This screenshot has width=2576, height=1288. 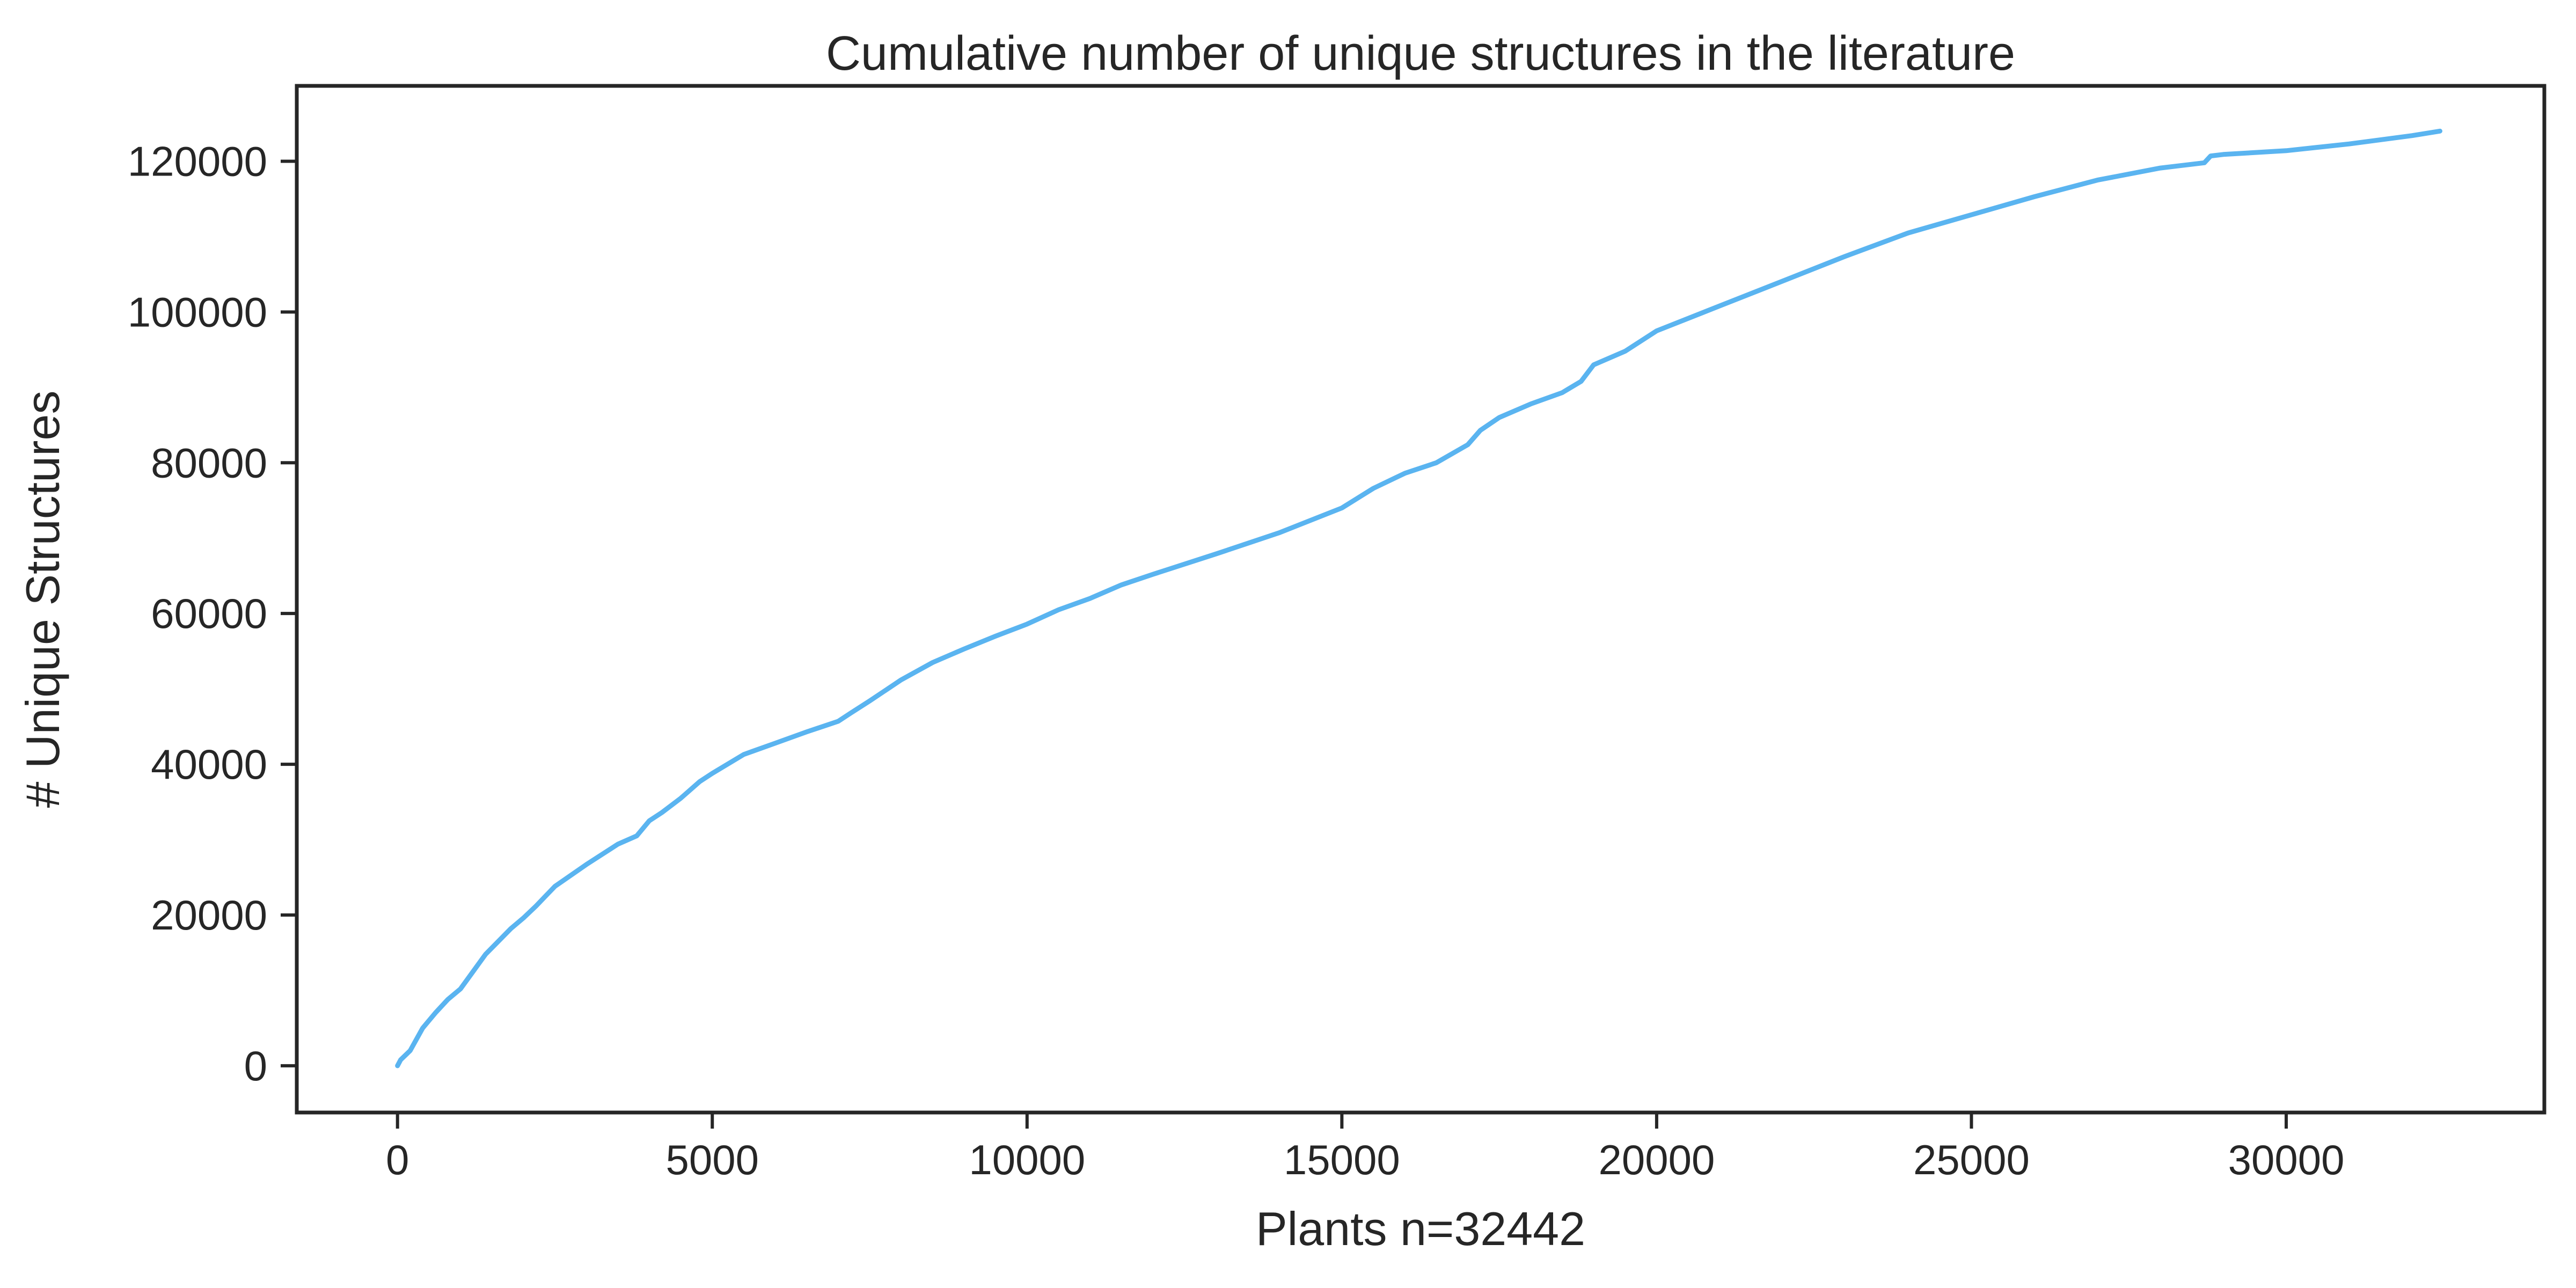 What do you see at coordinates (209, 764) in the screenshot?
I see `y-tick-label: 40000` at bounding box center [209, 764].